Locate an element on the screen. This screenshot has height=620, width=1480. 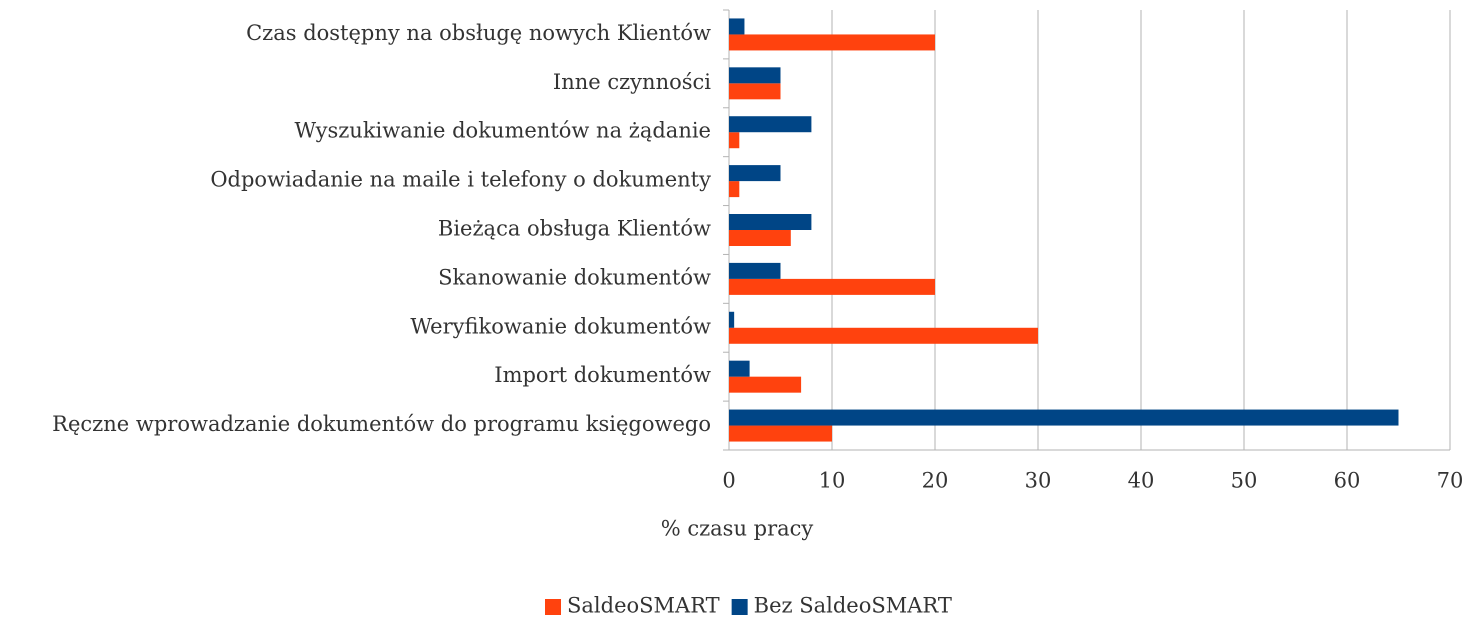
y-tick-label: Czas dostępny na obsługę nowych Klientów is located at coordinates (478, 33).